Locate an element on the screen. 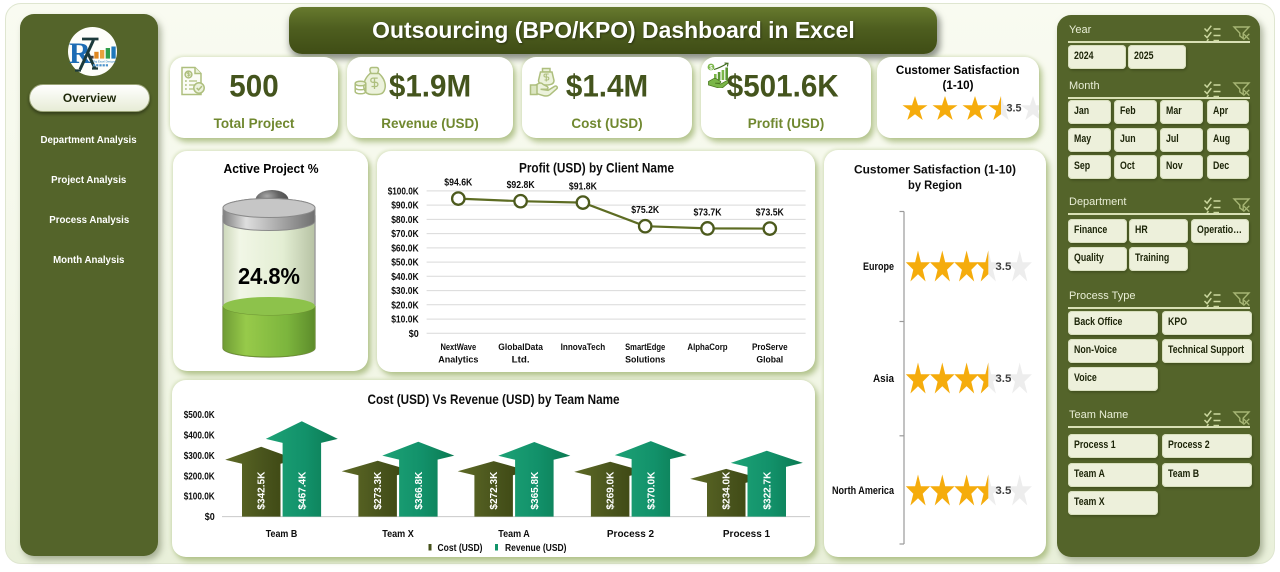  svg-text: Team X is located at coordinates (398, 534).